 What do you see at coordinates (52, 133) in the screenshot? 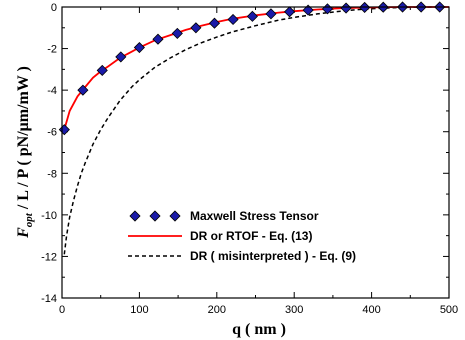
I see `y-tick-label: -6` at bounding box center [52, 133].